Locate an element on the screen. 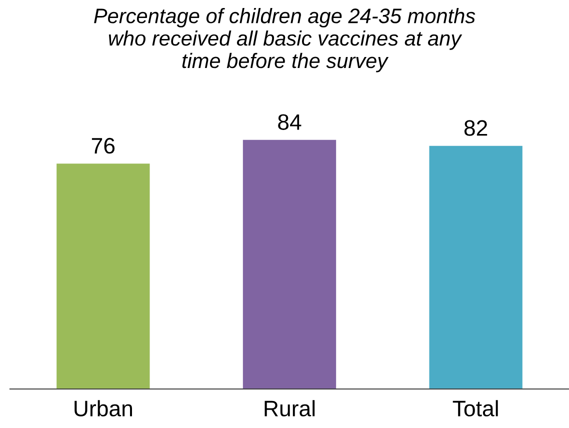  x-tick-label: Urban is located at coordinates (103, 408).